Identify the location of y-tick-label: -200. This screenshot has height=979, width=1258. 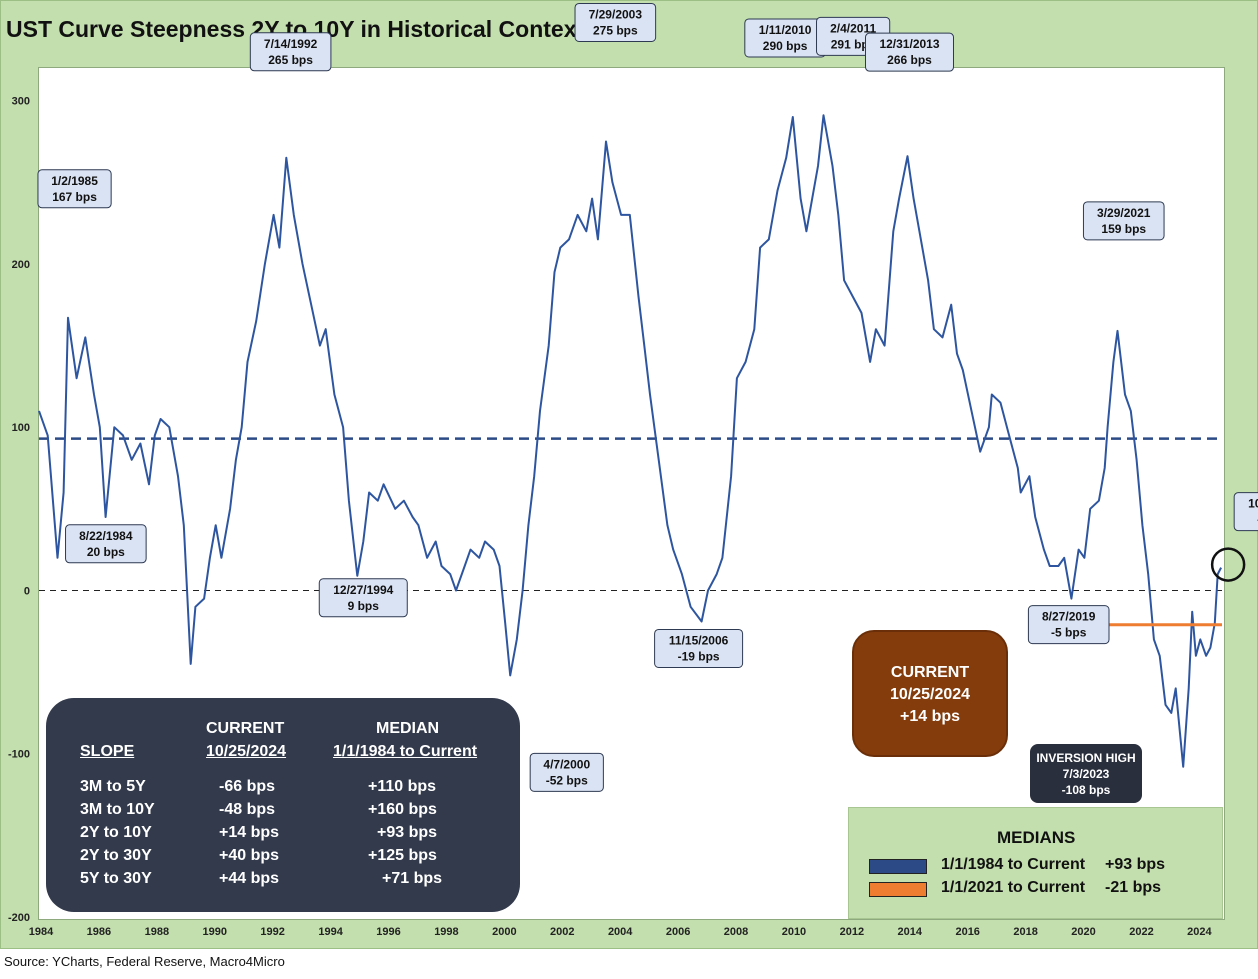
(19, 918).